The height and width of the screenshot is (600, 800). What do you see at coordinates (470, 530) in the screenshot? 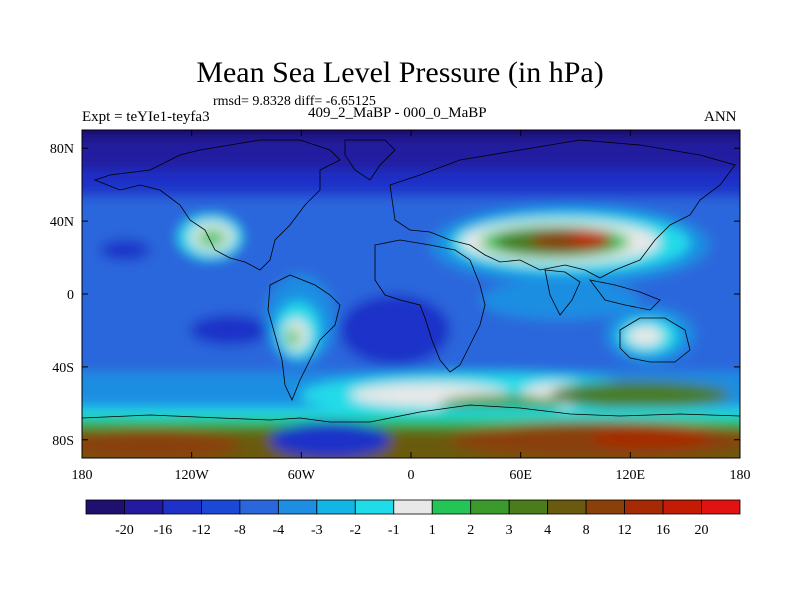
I see `colorbar-label: 2` at bounding box center [470, 530].